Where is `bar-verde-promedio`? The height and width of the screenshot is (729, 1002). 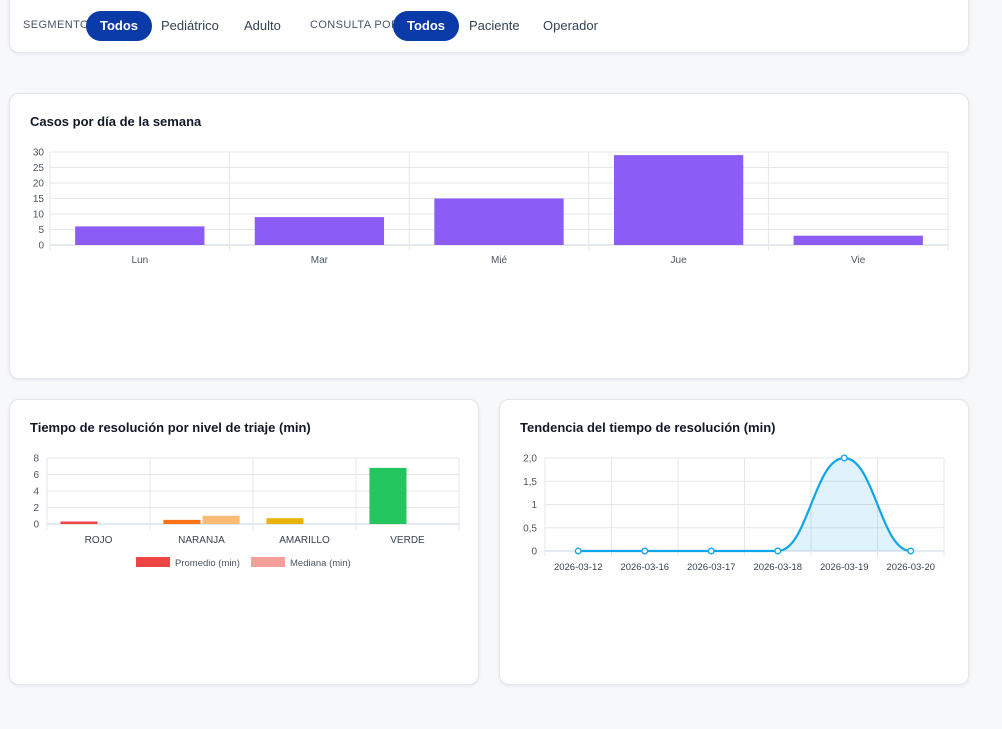 bar-verde-promedio is located at coordinates (388, 495).